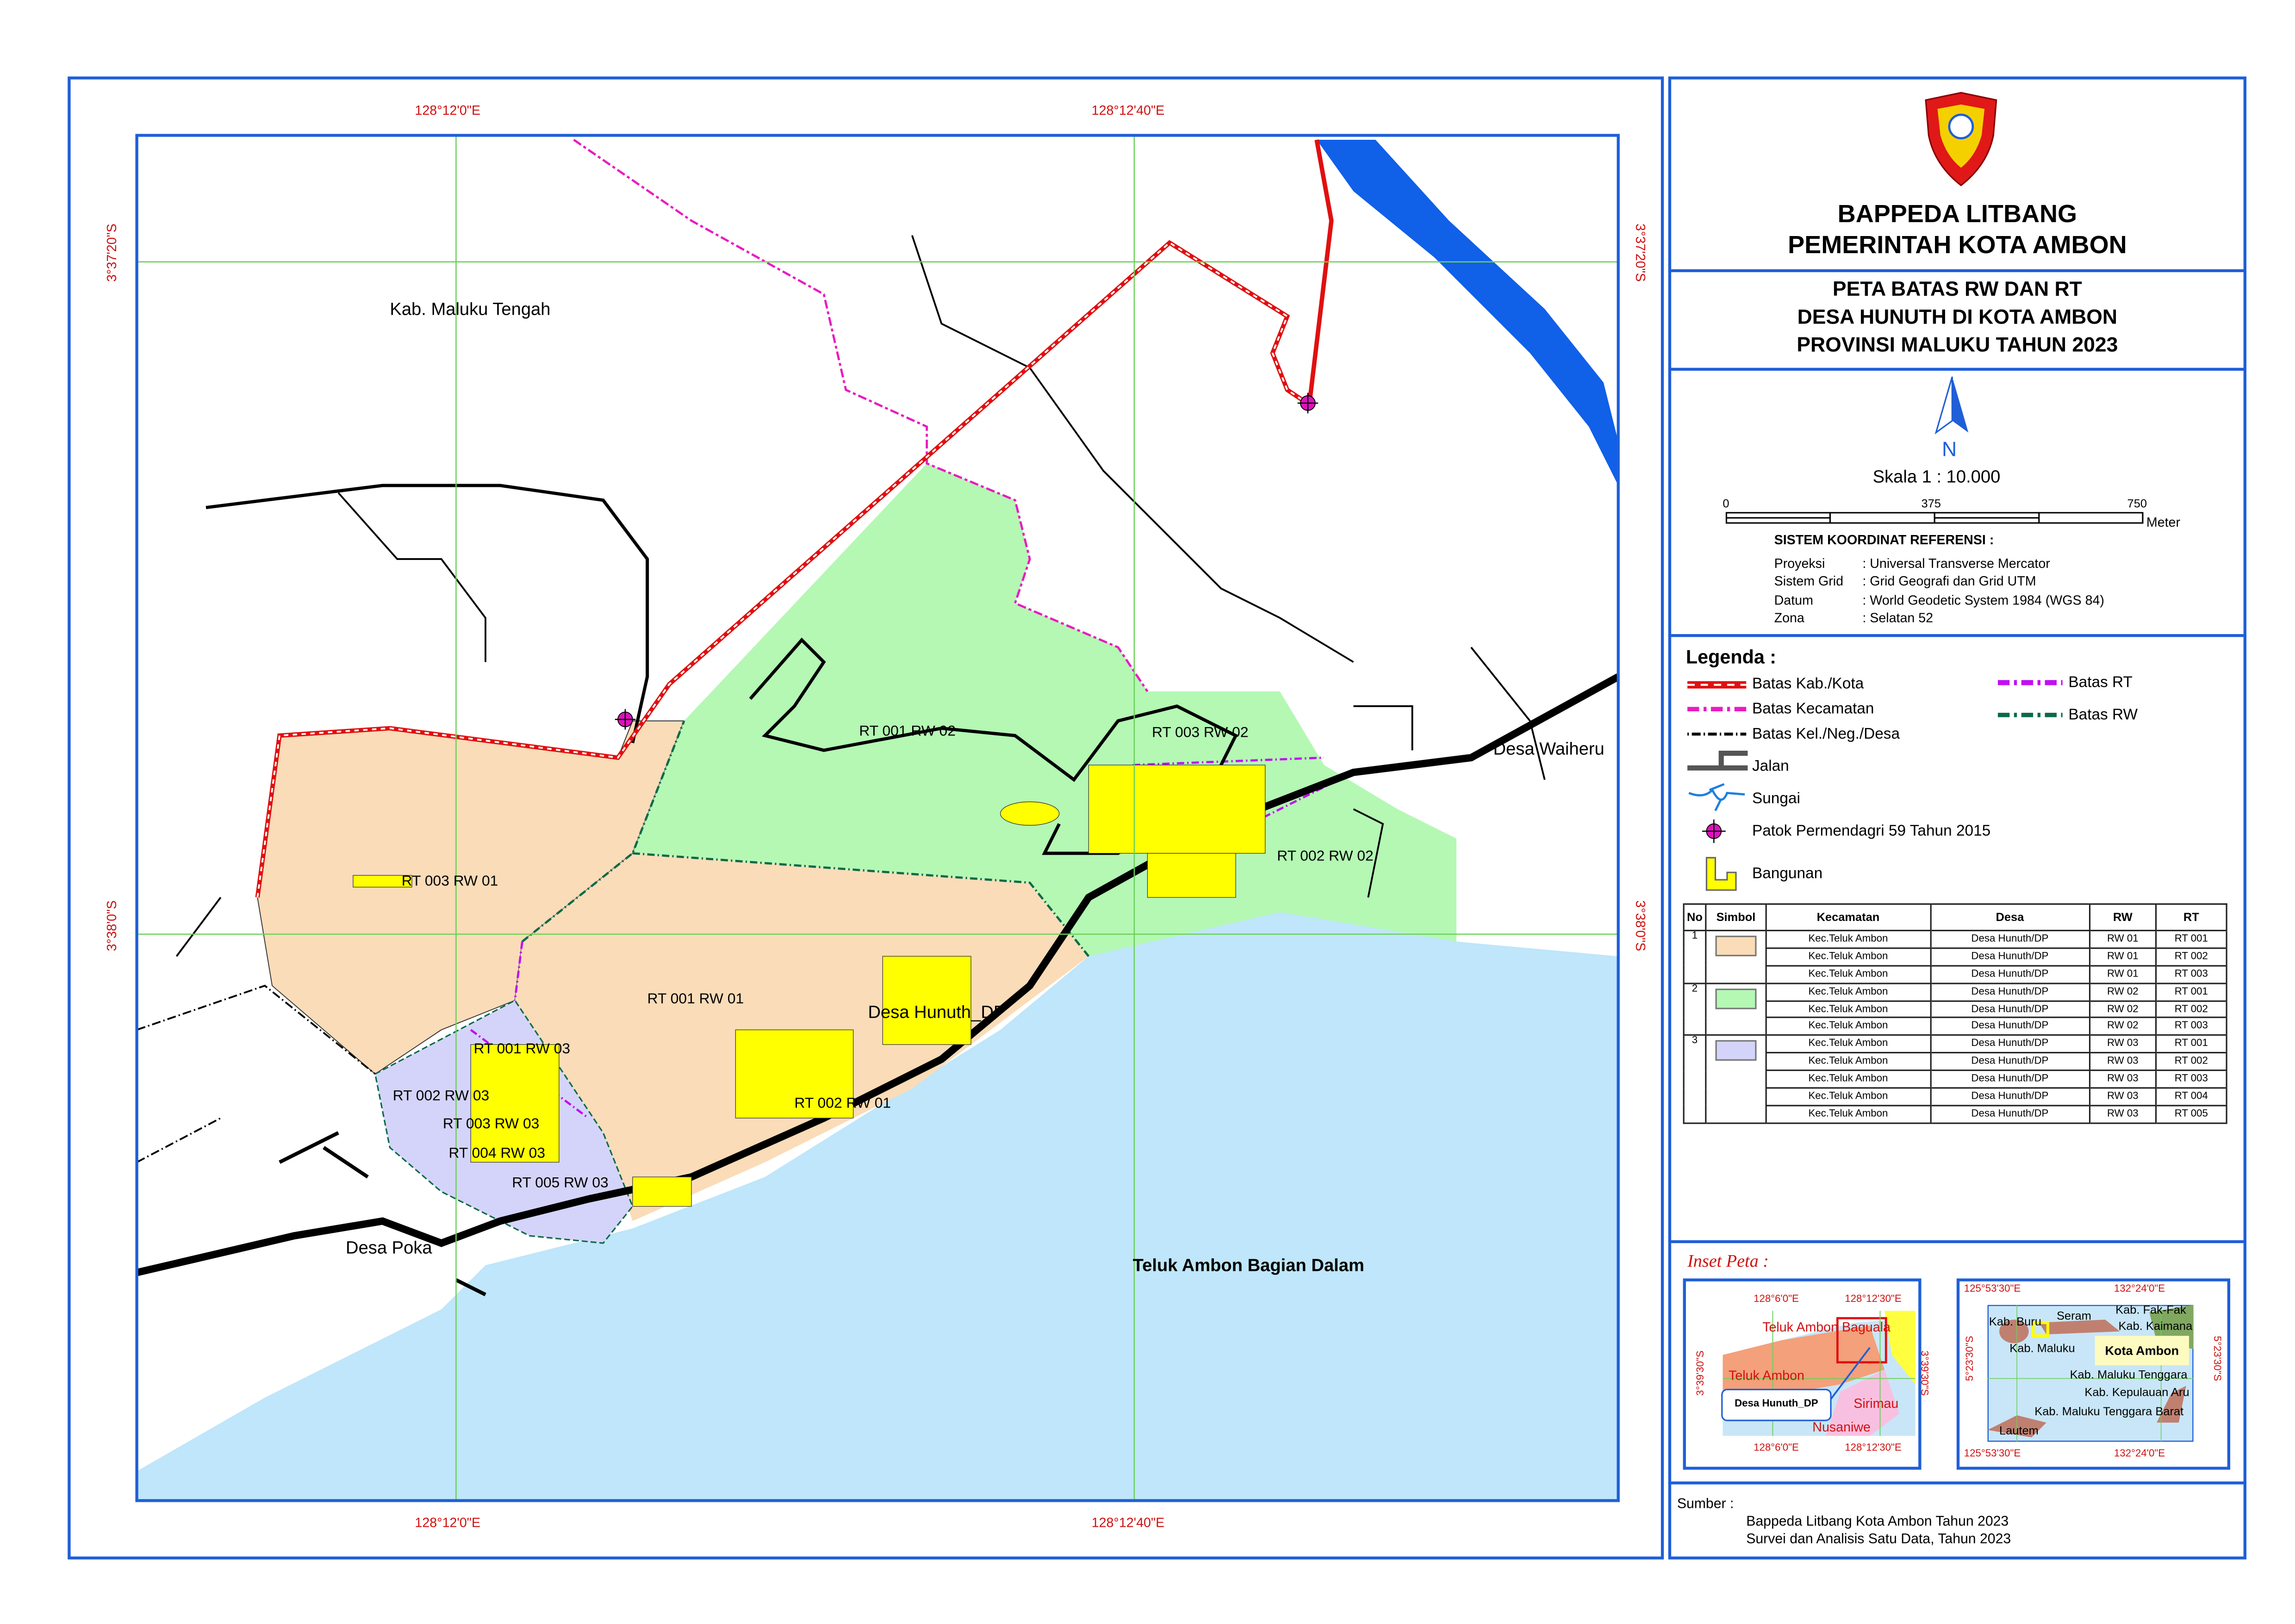 Image resolution: width=2295 pixels, height=1624 pixels. I want to click on place-label: Desa Waiheru, so click(1549, 748).